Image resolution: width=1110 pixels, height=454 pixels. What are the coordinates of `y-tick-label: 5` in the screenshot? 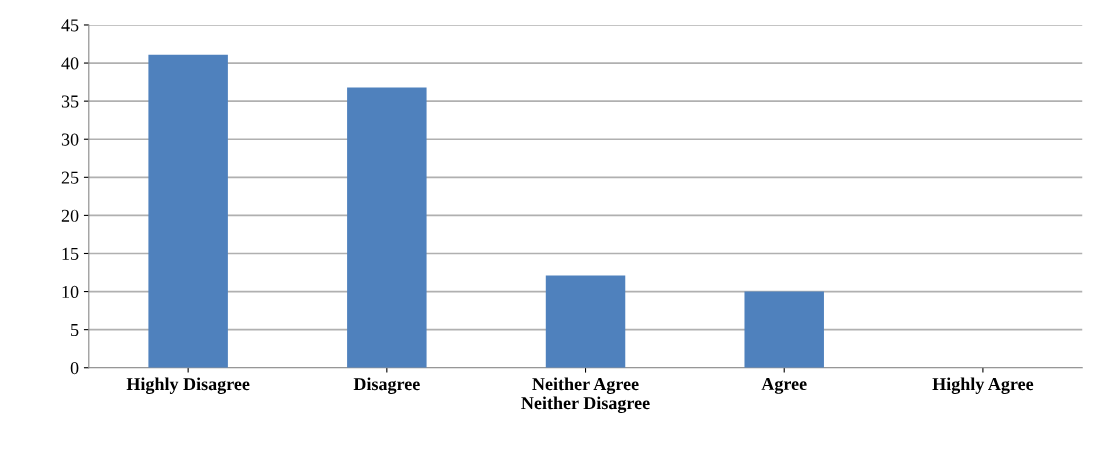 It's located at (75, 330).